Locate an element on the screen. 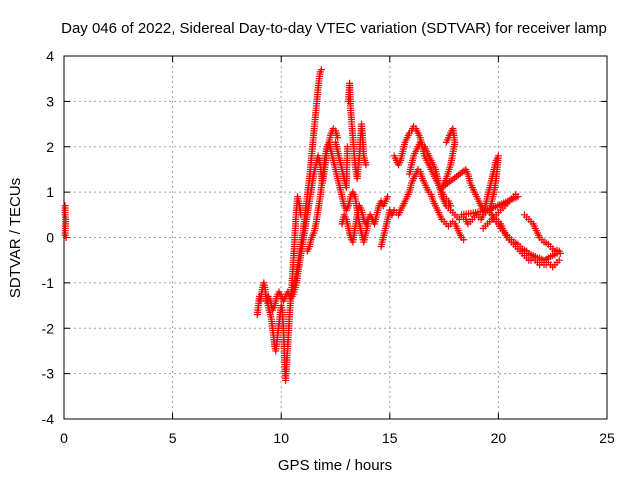 The height and width of the screenshot is (480, 640). x-axis-label: GPS time / hours is located at coordinates (335, 465).